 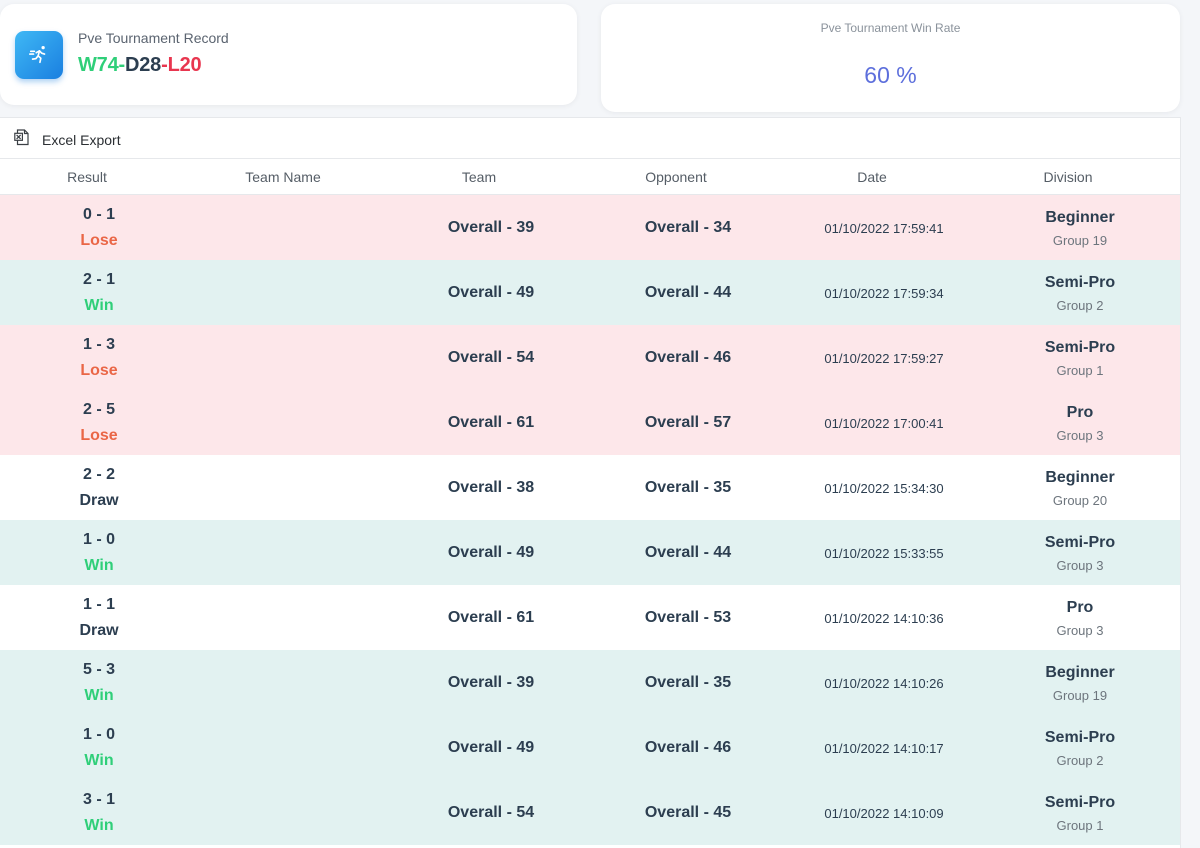 I want to click on division-name: Pro, so click(x=1080, y=412).